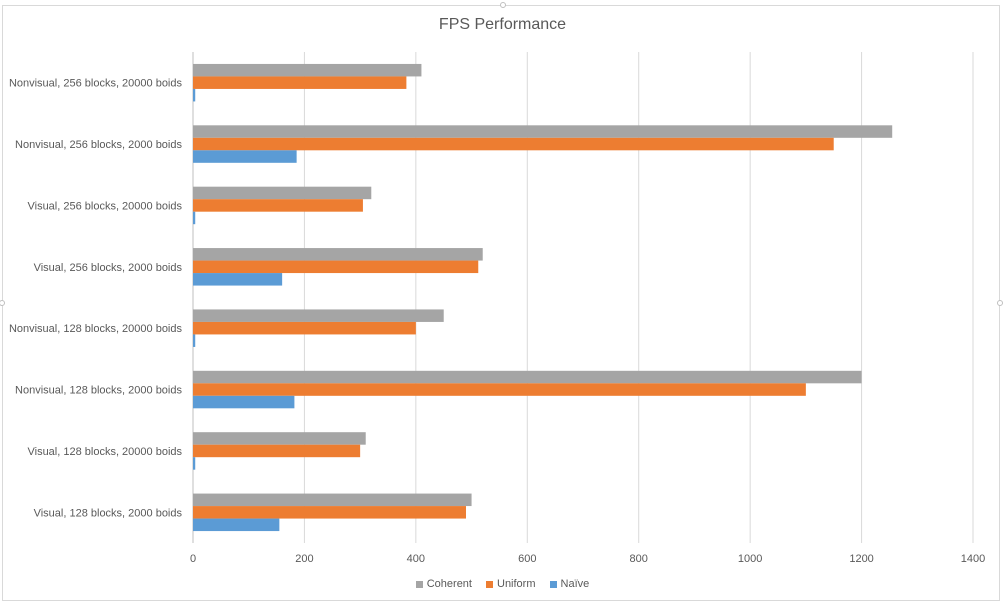 Image resolution: width=1005 pixels, height=606 pixels. Describe the element at coordinates (98, 391) in the screenshot. I see `category-label: Nonvisual, 128 blocks, 2000 boids` at that location.